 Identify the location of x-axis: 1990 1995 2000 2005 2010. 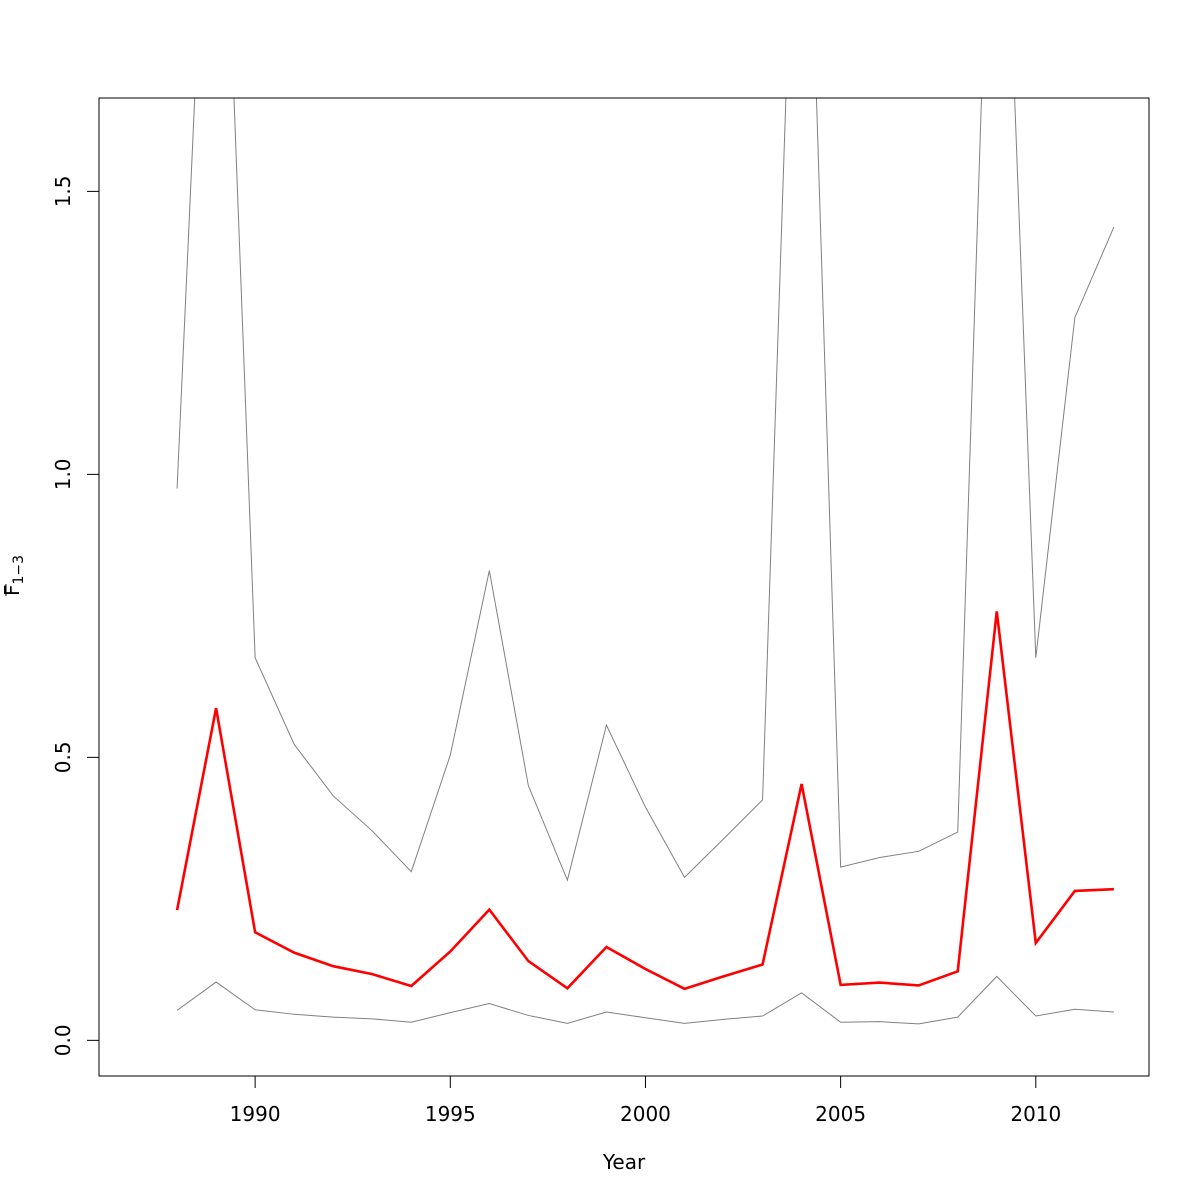
(645, 1100).